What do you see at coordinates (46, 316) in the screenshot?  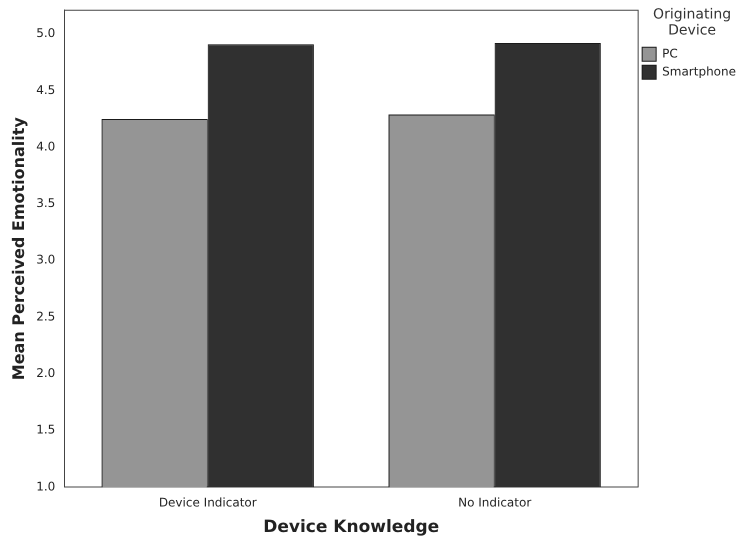 I see `y-tick-label: 2.5` at bounding box center [46, 316].